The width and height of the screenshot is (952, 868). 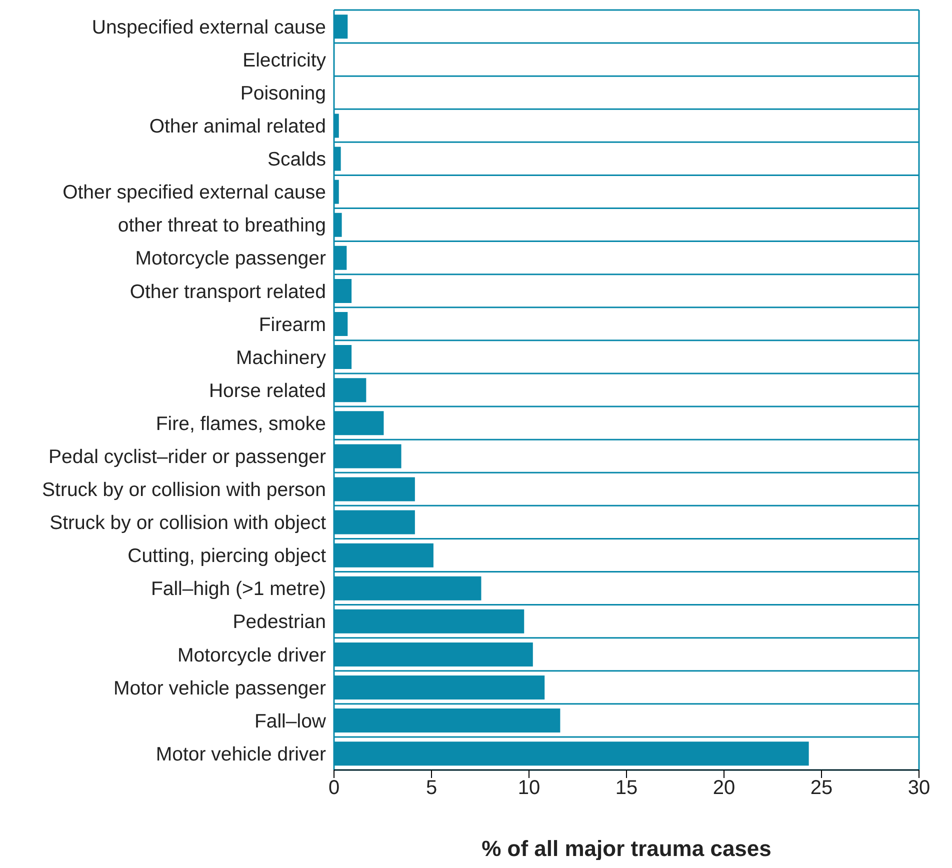 I want to click on y-tick-label: Struck by or collision with object, so click(x=188, y=523).